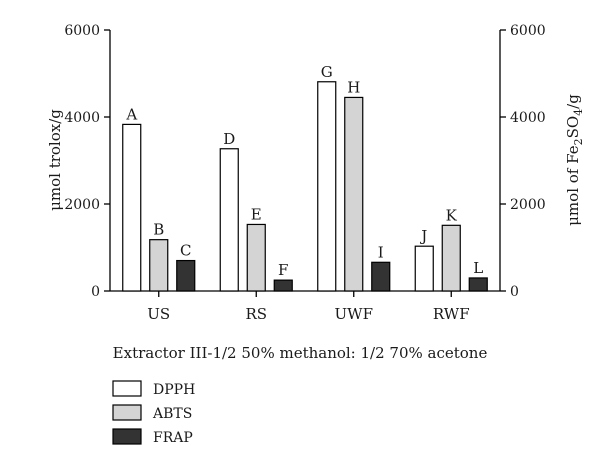  I want to click on bar-dpph-us, so click(132, 207).